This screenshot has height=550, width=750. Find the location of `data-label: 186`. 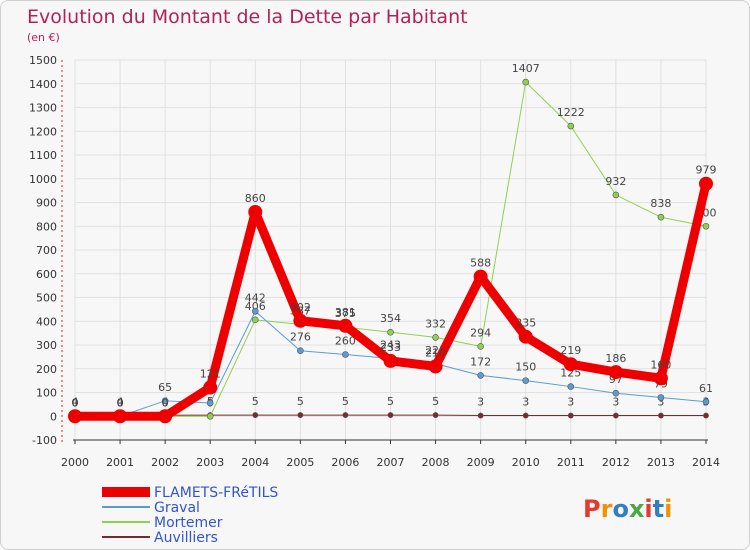

data-label: 186 is located at coordinates (615, 358).